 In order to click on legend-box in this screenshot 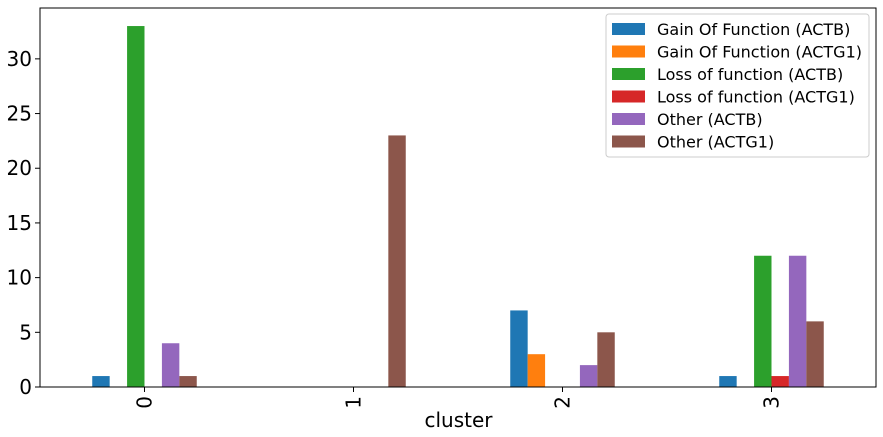, I will do `click(737, 85)`.